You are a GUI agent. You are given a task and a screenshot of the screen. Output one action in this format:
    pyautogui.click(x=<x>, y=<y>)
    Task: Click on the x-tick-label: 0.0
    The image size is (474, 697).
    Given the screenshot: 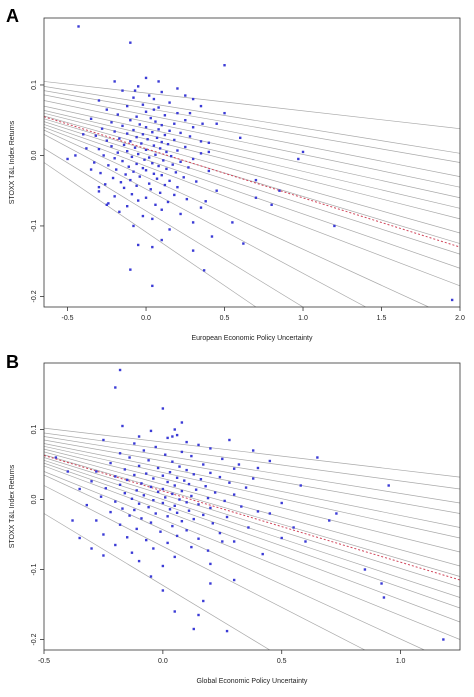 What is the action you would take?
    pyautogui.click(x=163, y=661)
    